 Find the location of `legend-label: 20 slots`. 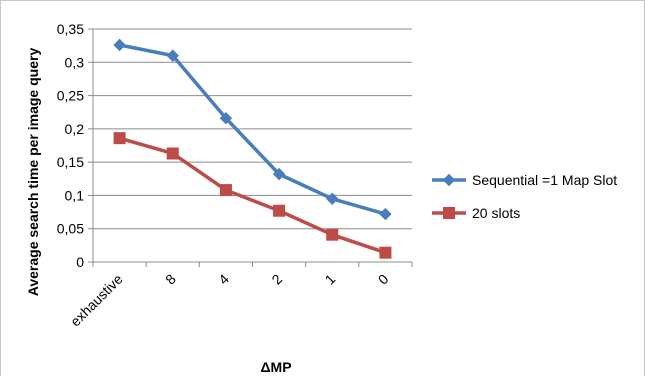

legend-label: 20 slots is located at coordinates (496, 213).